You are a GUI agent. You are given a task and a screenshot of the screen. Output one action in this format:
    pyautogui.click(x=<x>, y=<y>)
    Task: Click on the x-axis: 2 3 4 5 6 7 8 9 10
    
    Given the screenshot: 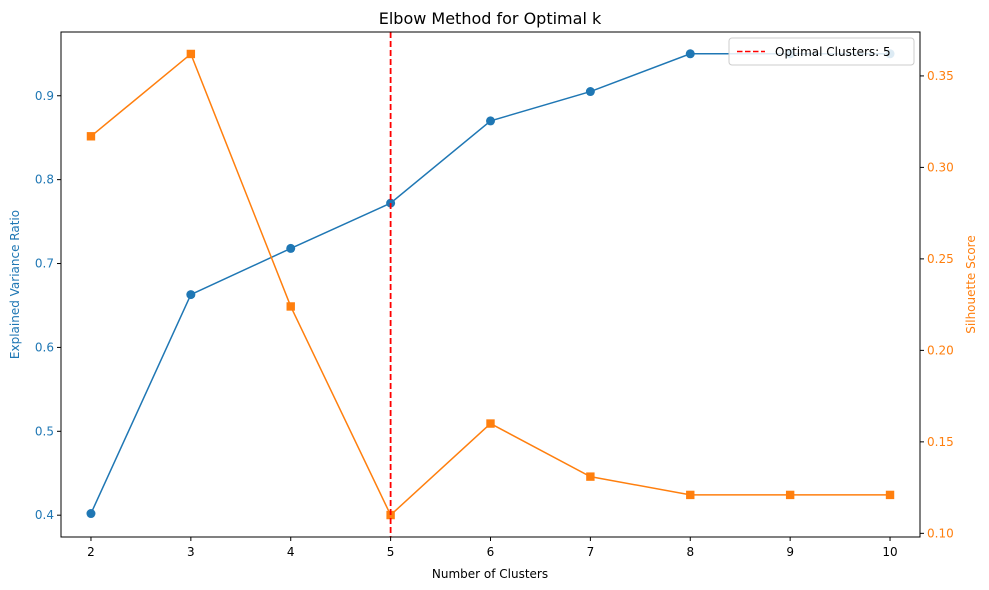 What is the action you would take?
    pyautogui.click(x=492, y=548)
    